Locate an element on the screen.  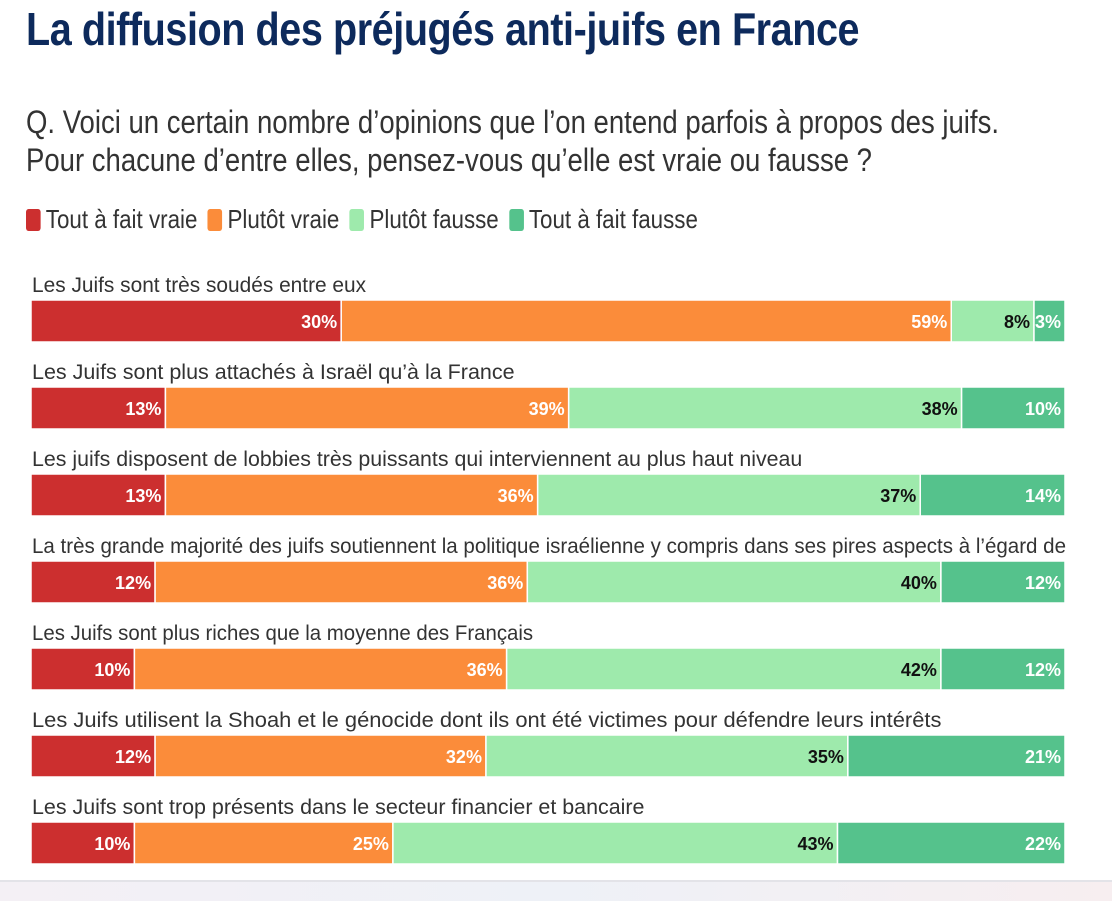
data-label: 43% is located at coordinates (815, 844).